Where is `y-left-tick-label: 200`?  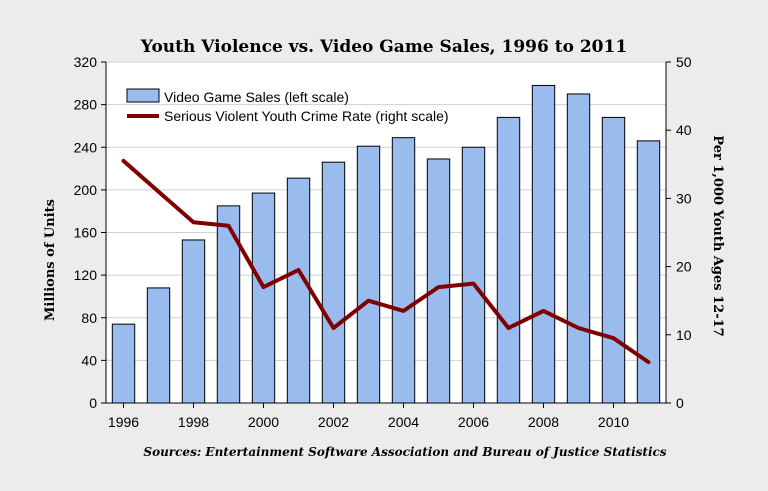 y-left-tick-label: 200 is located at coordinates (86, 190).